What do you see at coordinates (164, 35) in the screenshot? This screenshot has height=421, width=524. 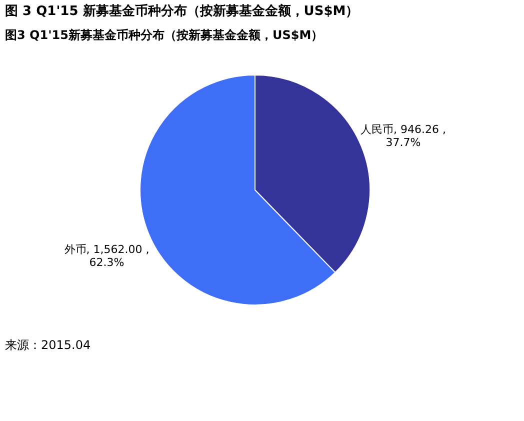 I see `chart-subtitle: 图3 Q1'15新募基金币种分布（按新募基金金额，US$M）` at bounding box center [164, 35].